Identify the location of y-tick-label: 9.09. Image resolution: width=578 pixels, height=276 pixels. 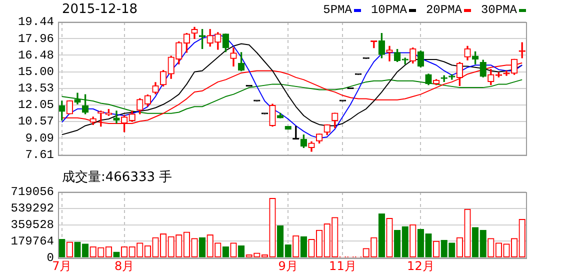
(39, 138).